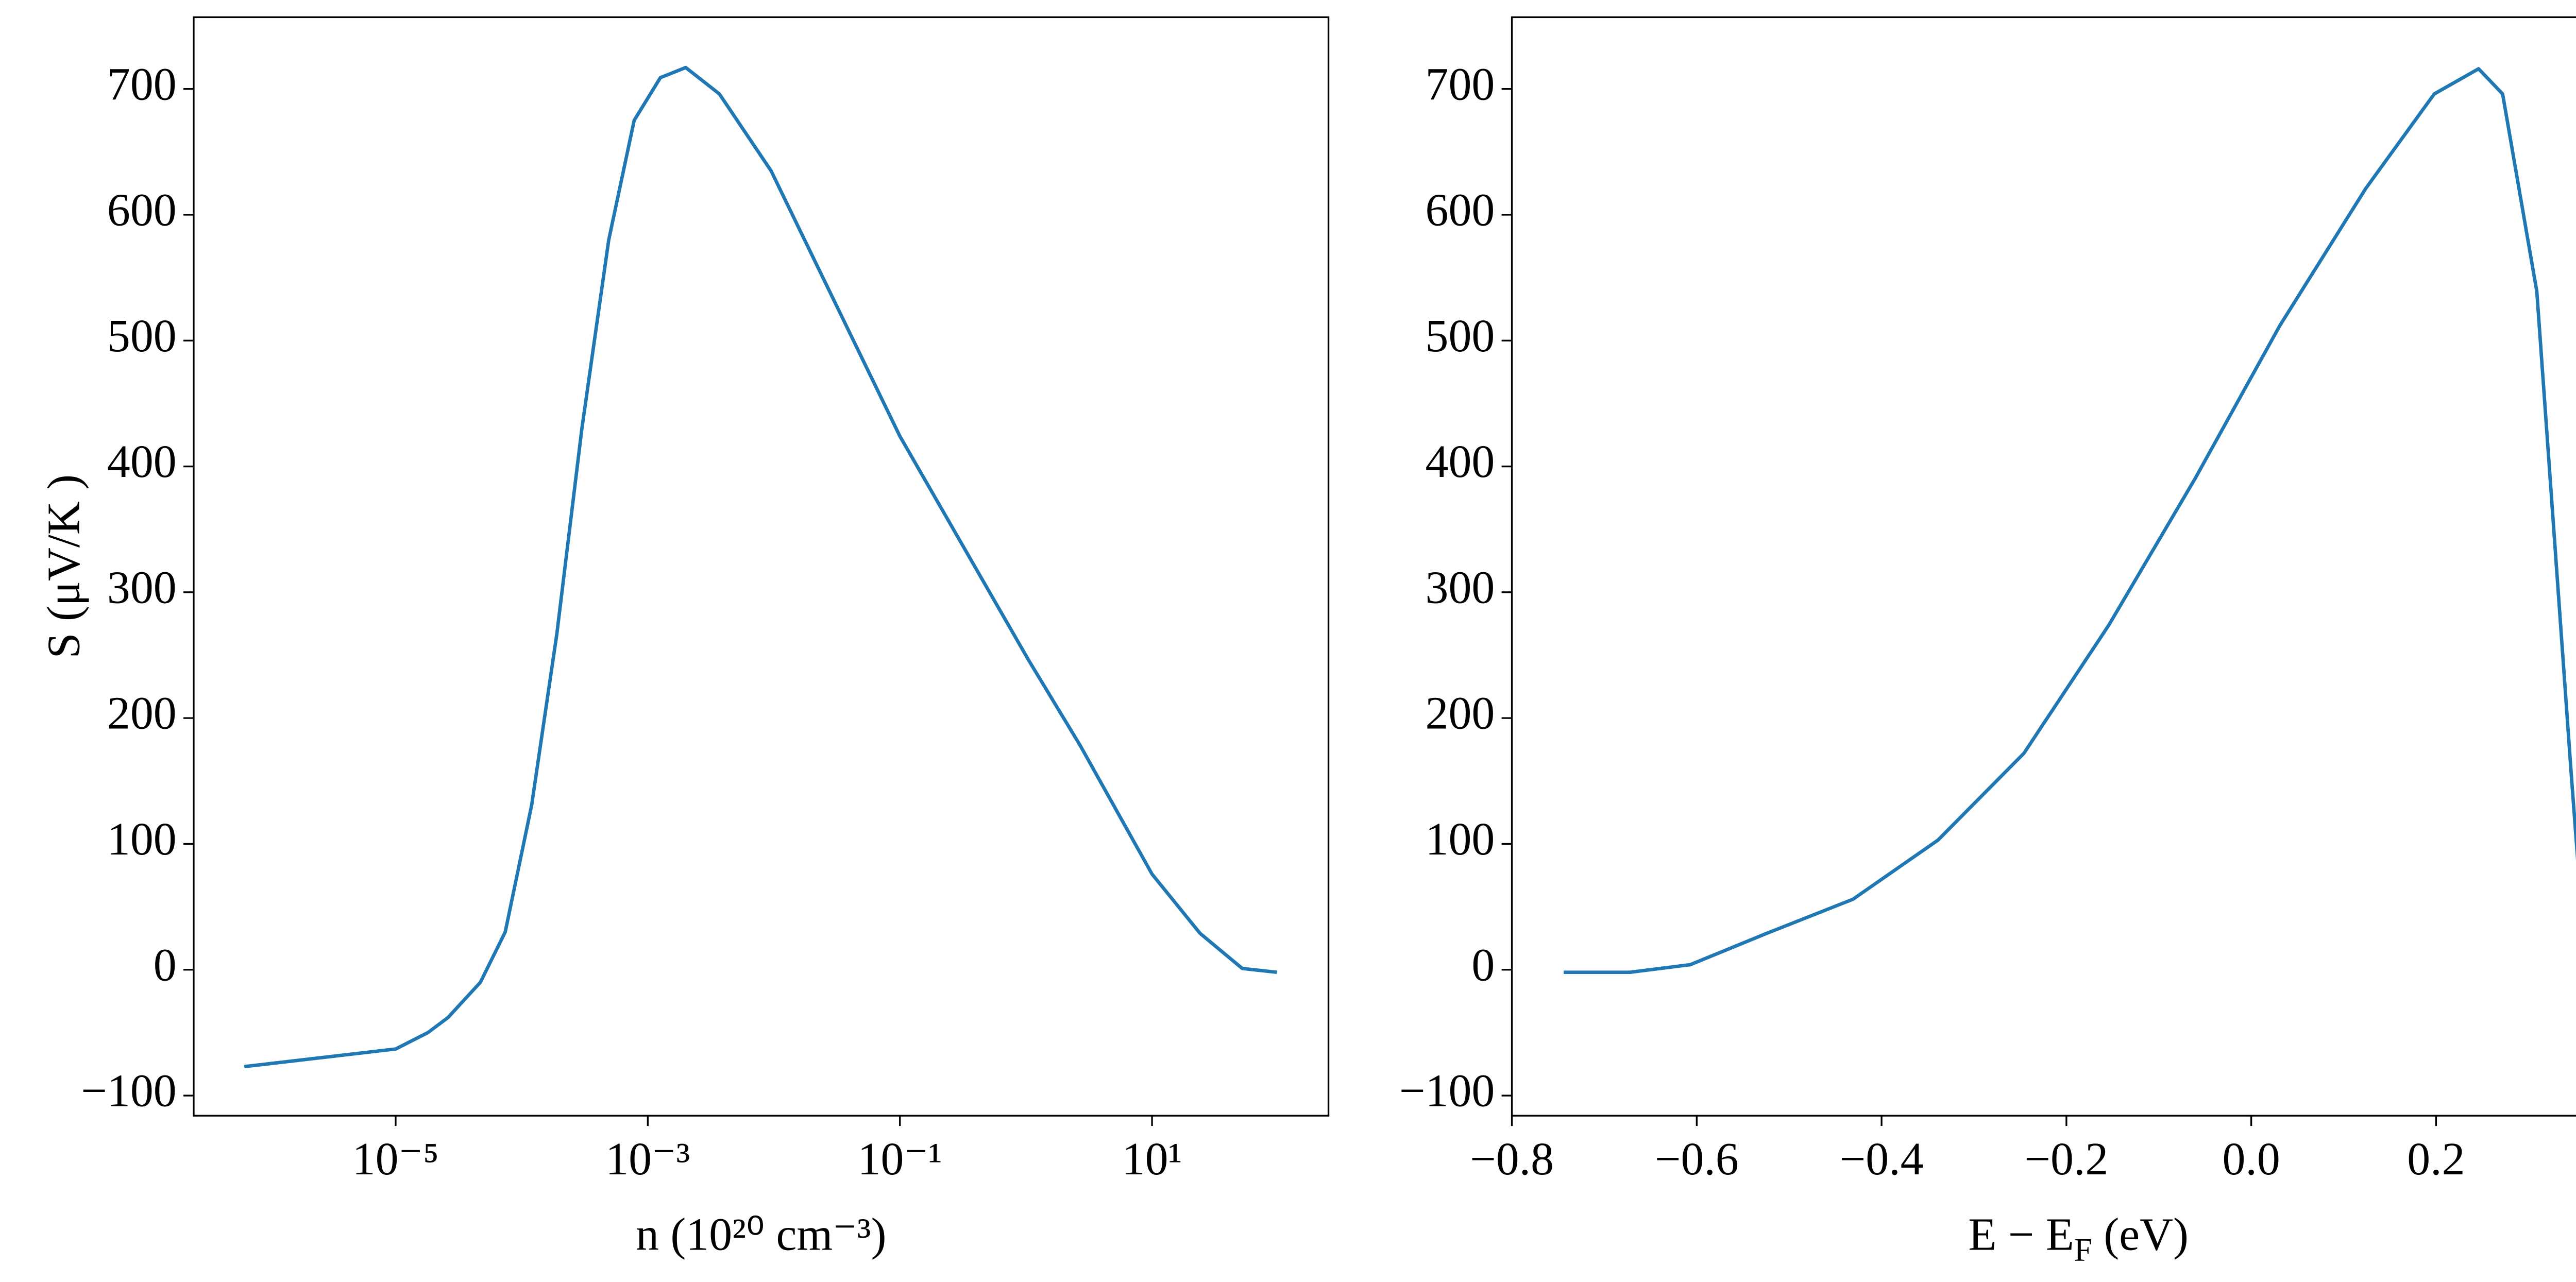 The image size is (2576, 1282). Describe the element at coordinates (1152, 1159) in the screenshot. I see `x-tick-label: 10¹` at that location.